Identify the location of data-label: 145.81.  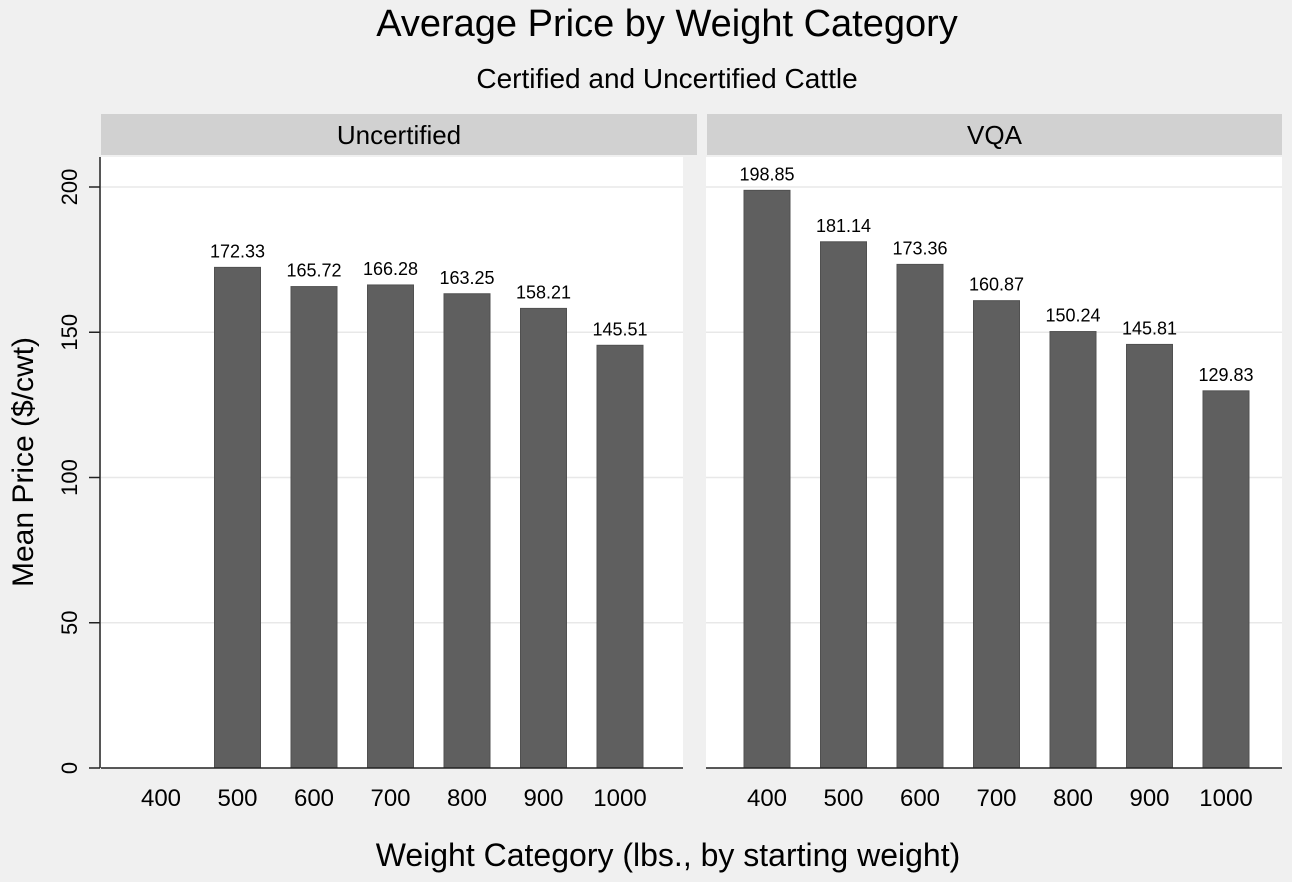
(1149, 328).